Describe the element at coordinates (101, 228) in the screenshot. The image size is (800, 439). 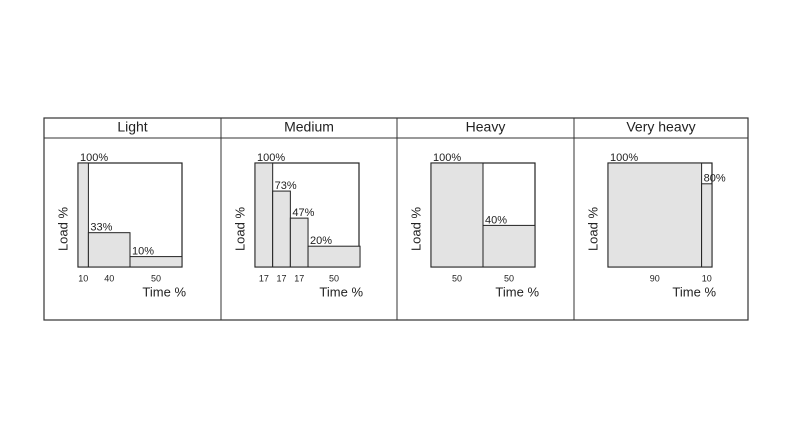
I see `value-label: 33%` at that location.